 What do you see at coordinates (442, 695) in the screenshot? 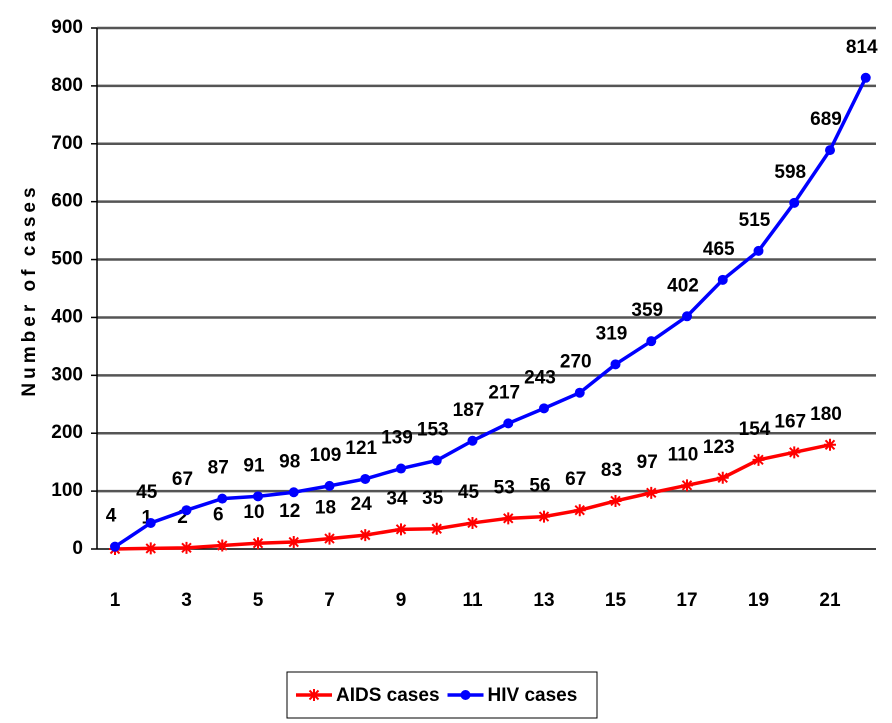
I see `legend-box` at bounding box center [442, 695].